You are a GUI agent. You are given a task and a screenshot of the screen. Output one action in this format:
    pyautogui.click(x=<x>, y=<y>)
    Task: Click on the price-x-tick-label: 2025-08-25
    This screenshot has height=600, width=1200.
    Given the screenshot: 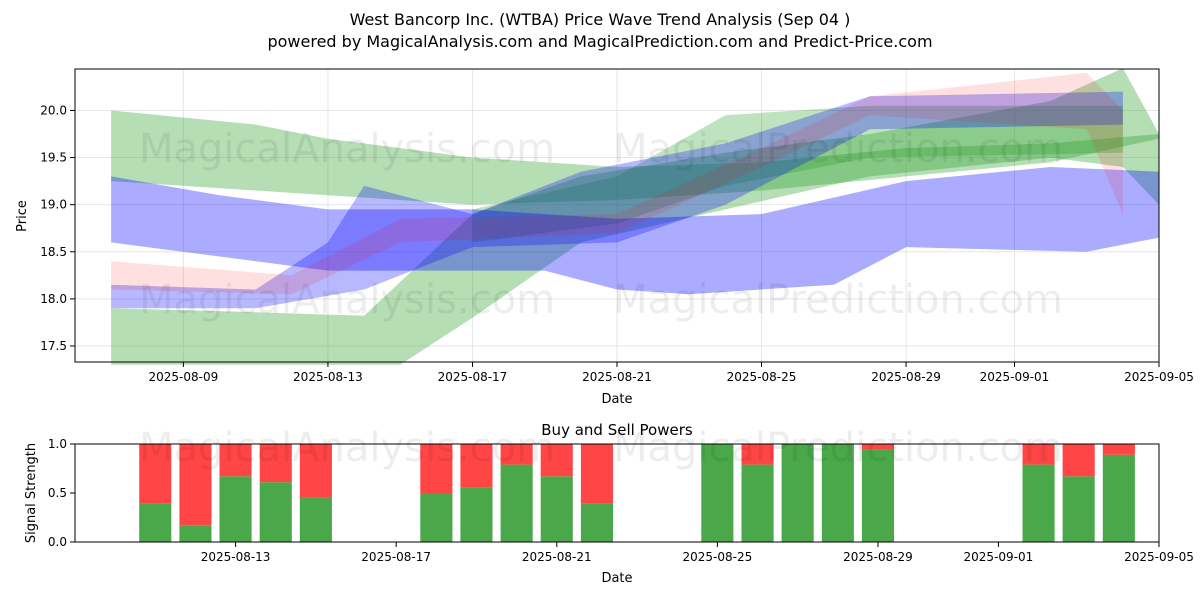 What is the action you would take?
    pyautogui.click(x=762, y=377)
    